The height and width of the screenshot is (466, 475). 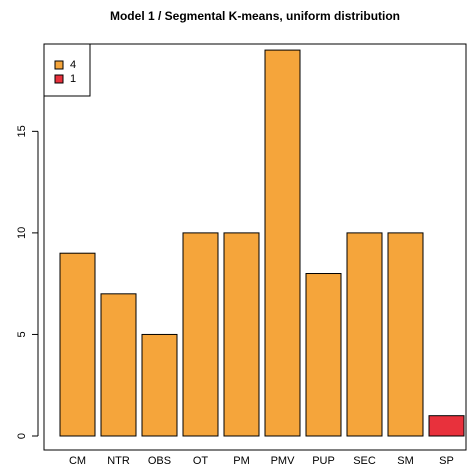 I want to click on x-tick-label: PUP, so click(x=323, y=460).